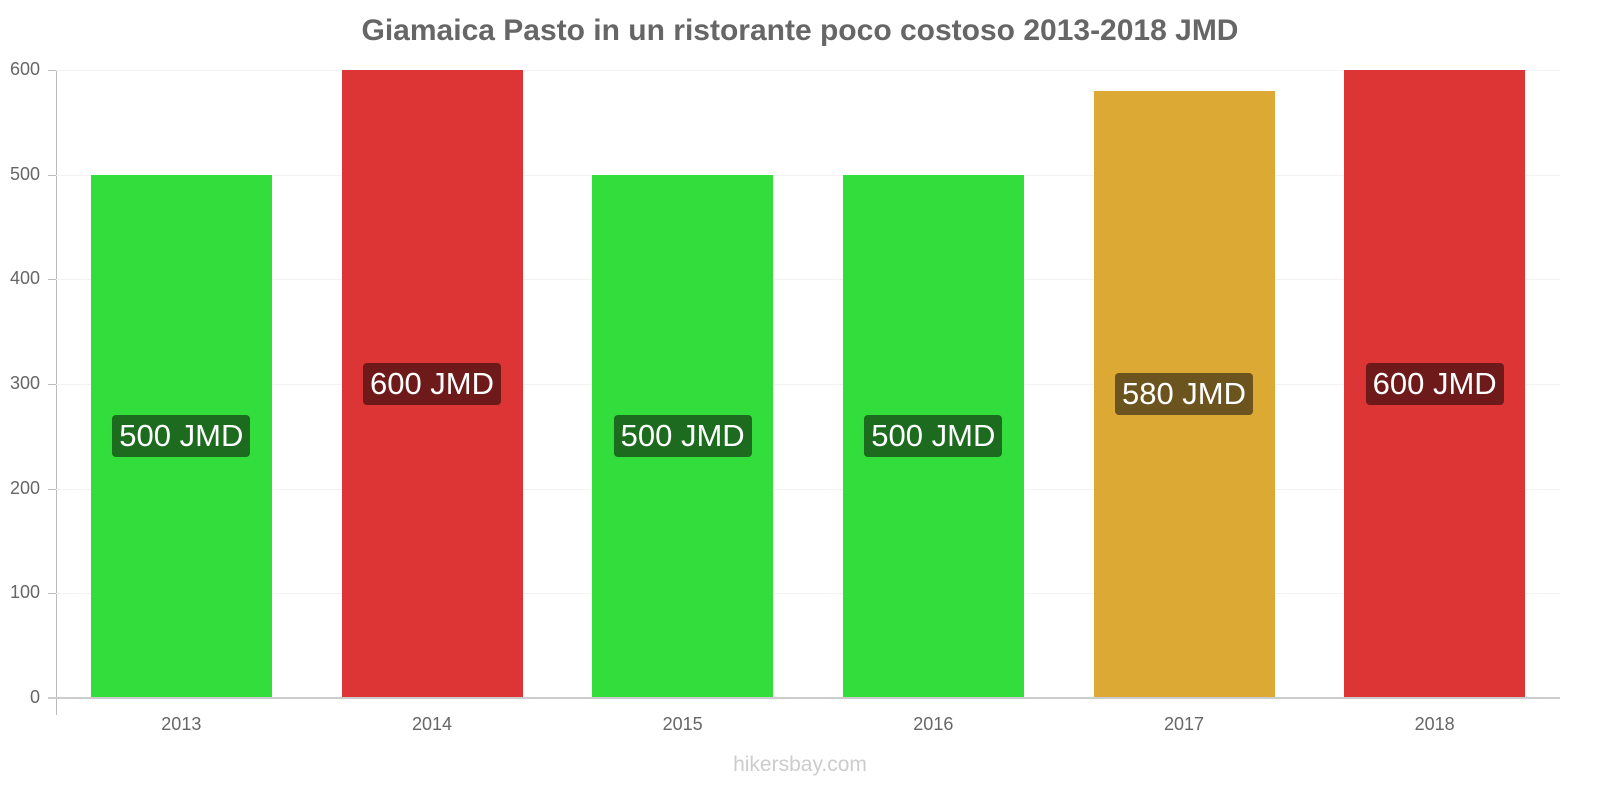 This screenshot has width=1600, height=800. I want to click on y-tick-label: 300, so click(24, 383).